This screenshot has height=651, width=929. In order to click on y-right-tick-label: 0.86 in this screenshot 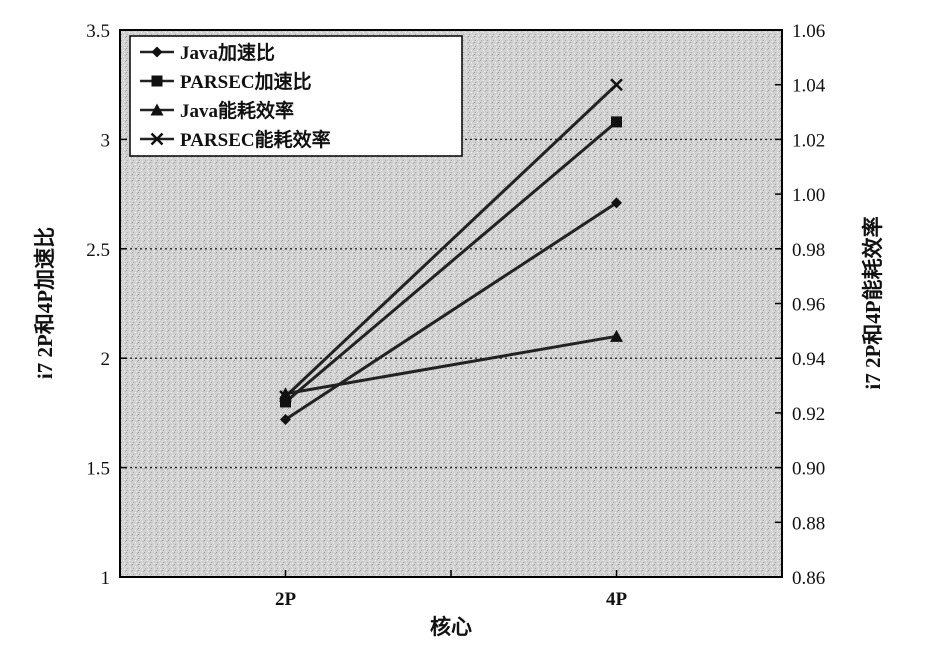, I will do `click(808, 578)`.